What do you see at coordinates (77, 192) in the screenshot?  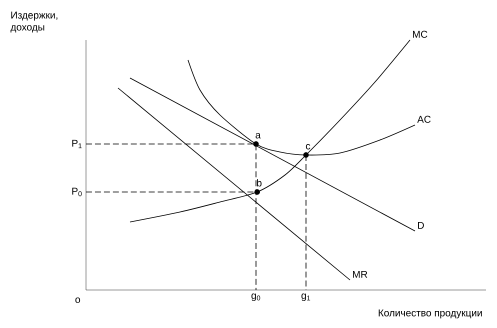 I see `y-tick-label: P$_{0}$` at bounding box center [77, 192].